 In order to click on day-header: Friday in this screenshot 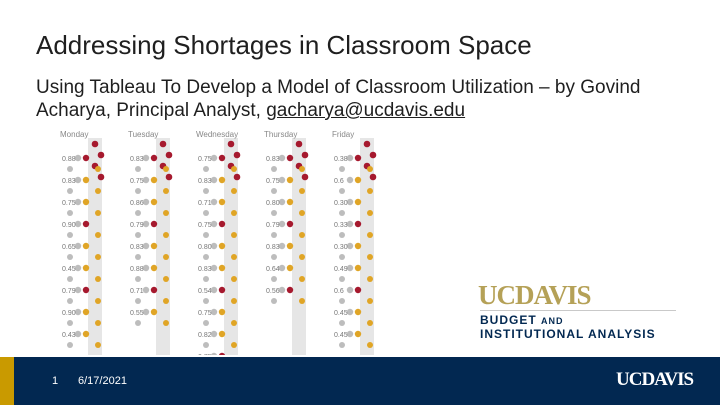, I will do `click(343, 134)`.